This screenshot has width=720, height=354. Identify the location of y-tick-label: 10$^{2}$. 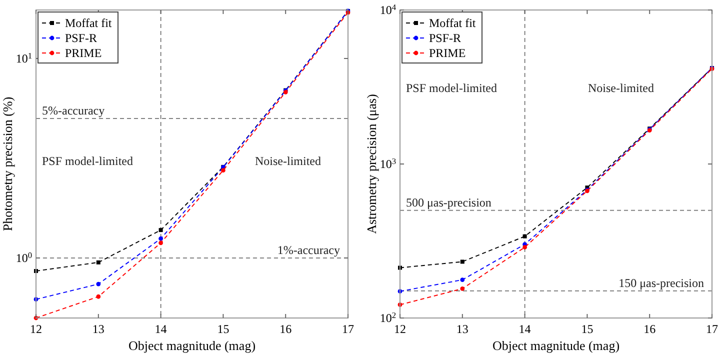
(388, 317).